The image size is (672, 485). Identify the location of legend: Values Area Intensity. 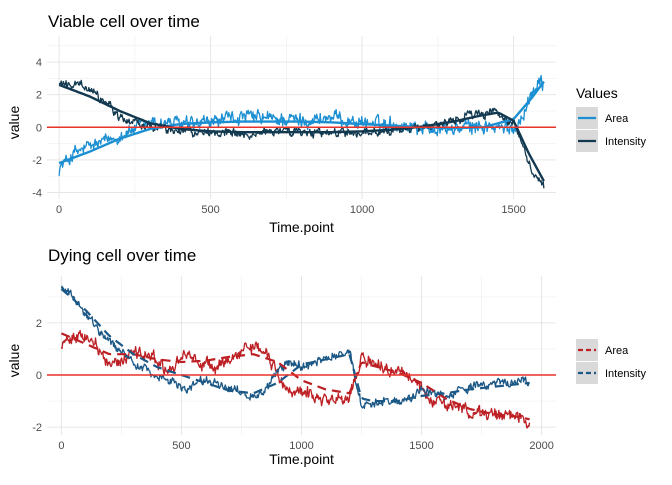
(611, 118).